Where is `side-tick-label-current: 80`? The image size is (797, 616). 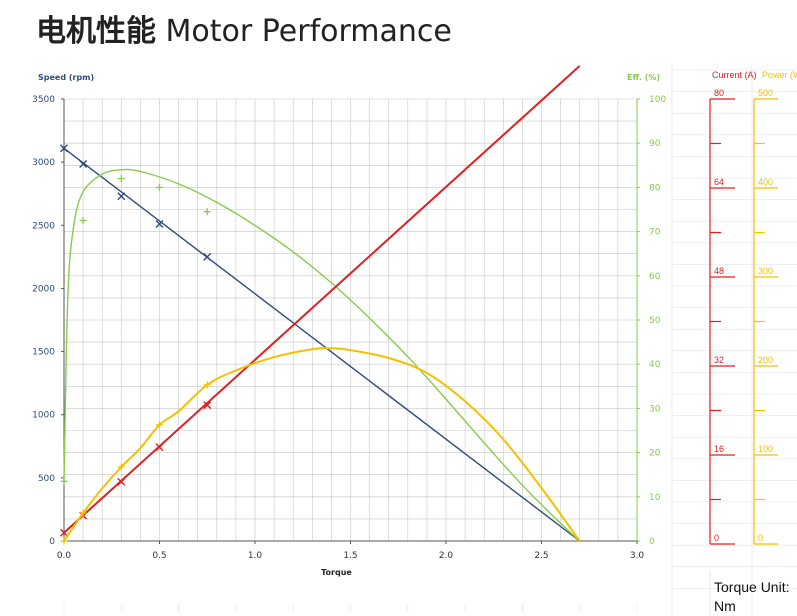
side-tick-label-current: 80 is located at coordinates (719, 93).